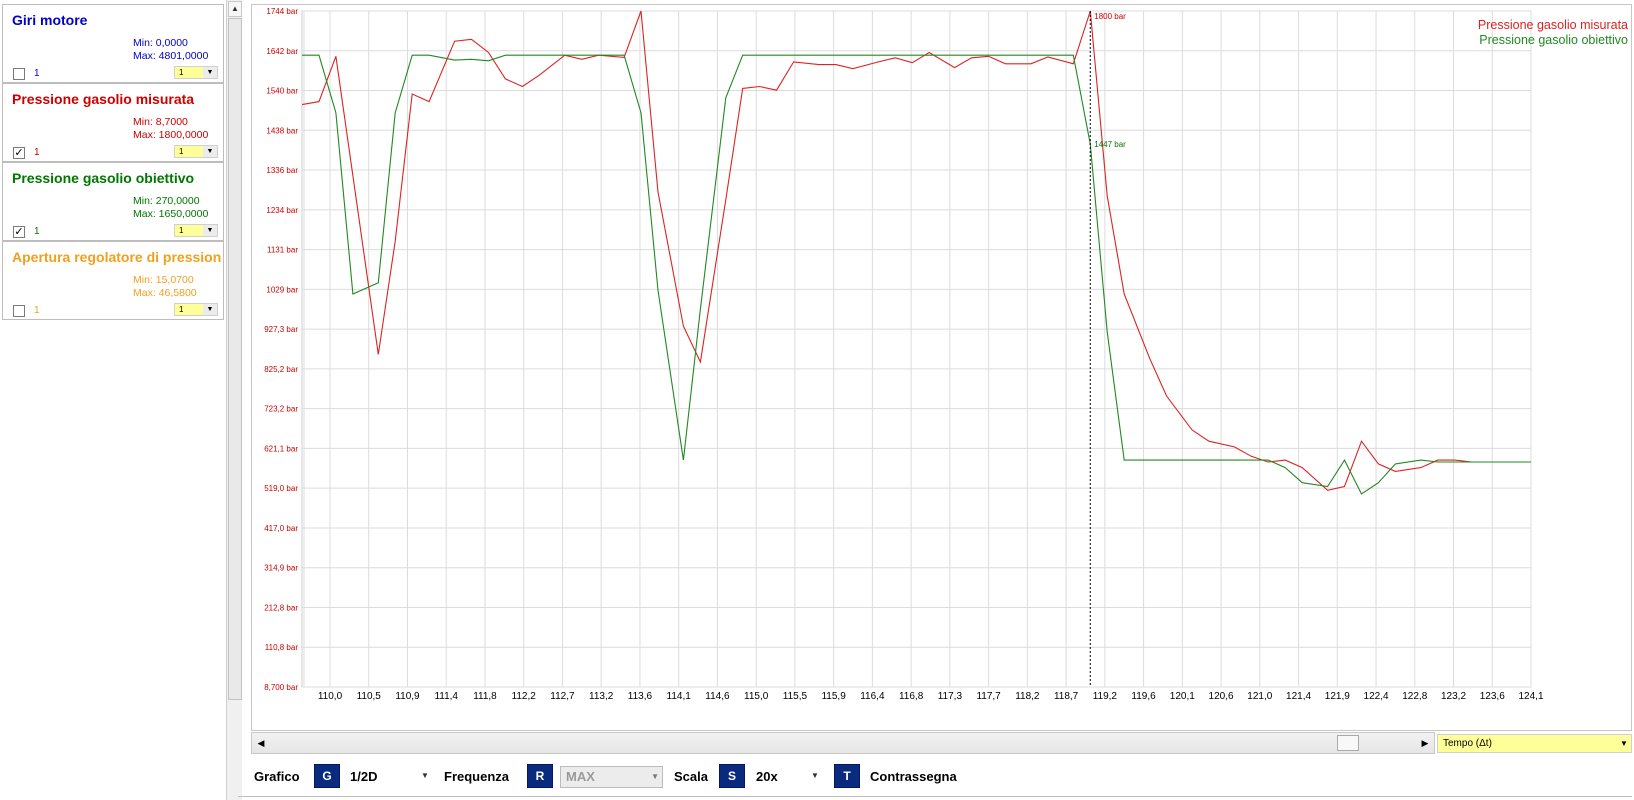  Describe the element at coordinates (1221, 696) in the screenshot. I see `x-tick-label: 120,6` at that location.